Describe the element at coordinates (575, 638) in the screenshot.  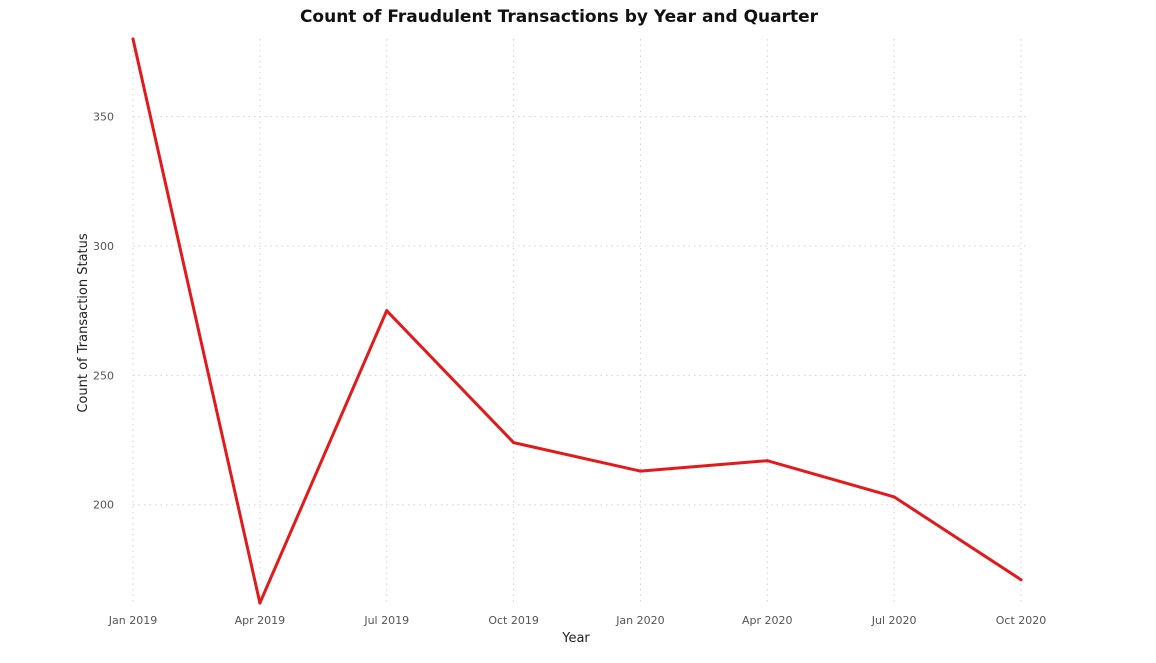
I see `x-axis-title: Year` at that location.